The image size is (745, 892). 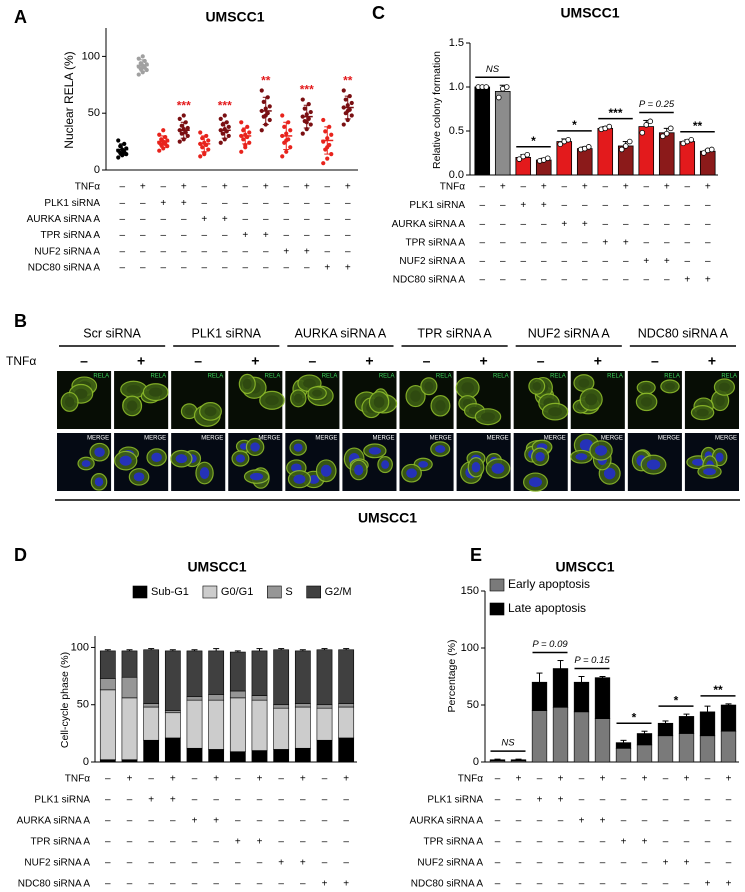 I want to click on group-label: AURKA siRNA A, so click(x=341, y=333).